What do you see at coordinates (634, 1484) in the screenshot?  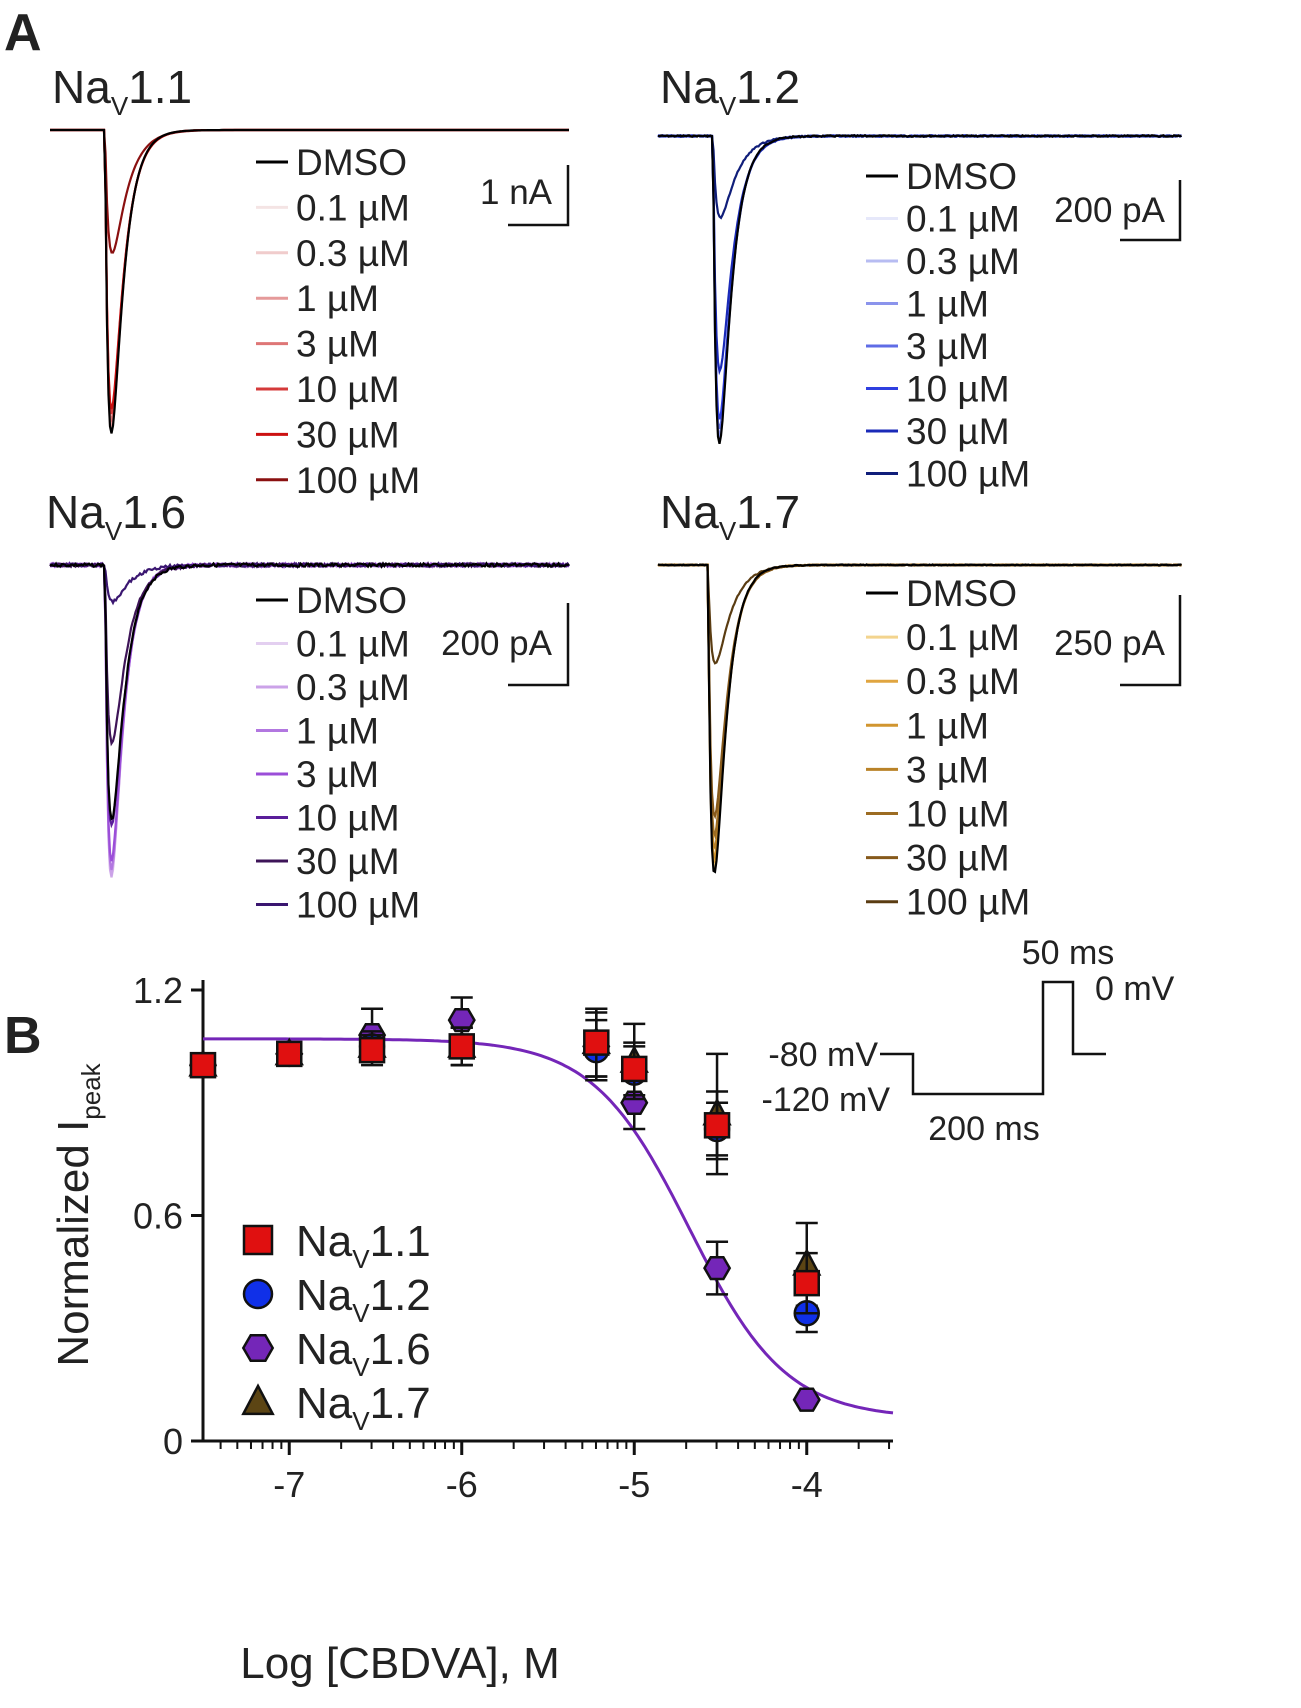 I see `x-tick-label: -5` at bounding box center [634, 1484].